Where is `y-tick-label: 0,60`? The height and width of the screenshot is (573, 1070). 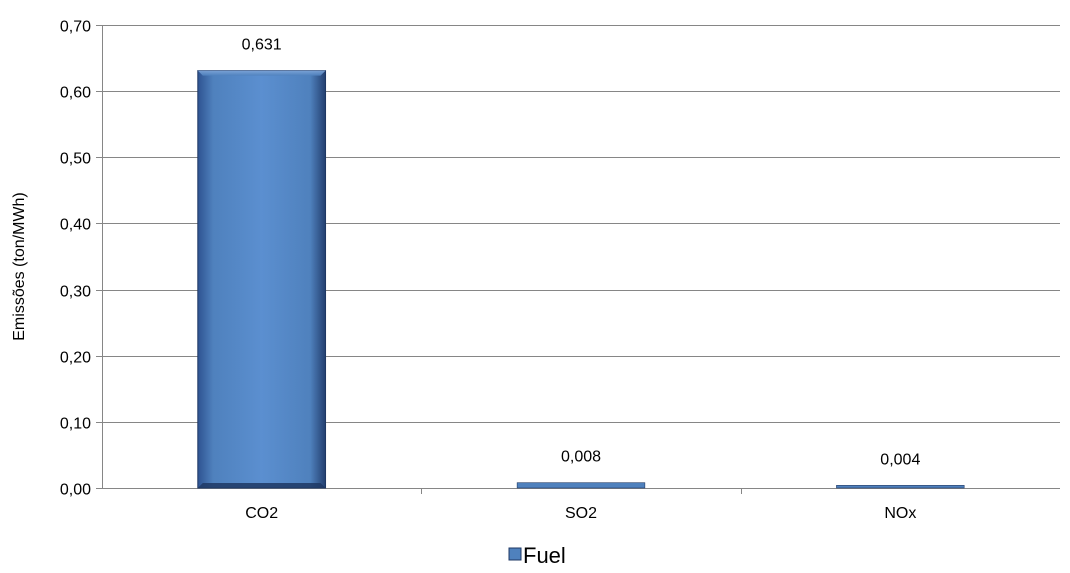 y-tick-label: 0,60 is located at coordinates (75, 93).